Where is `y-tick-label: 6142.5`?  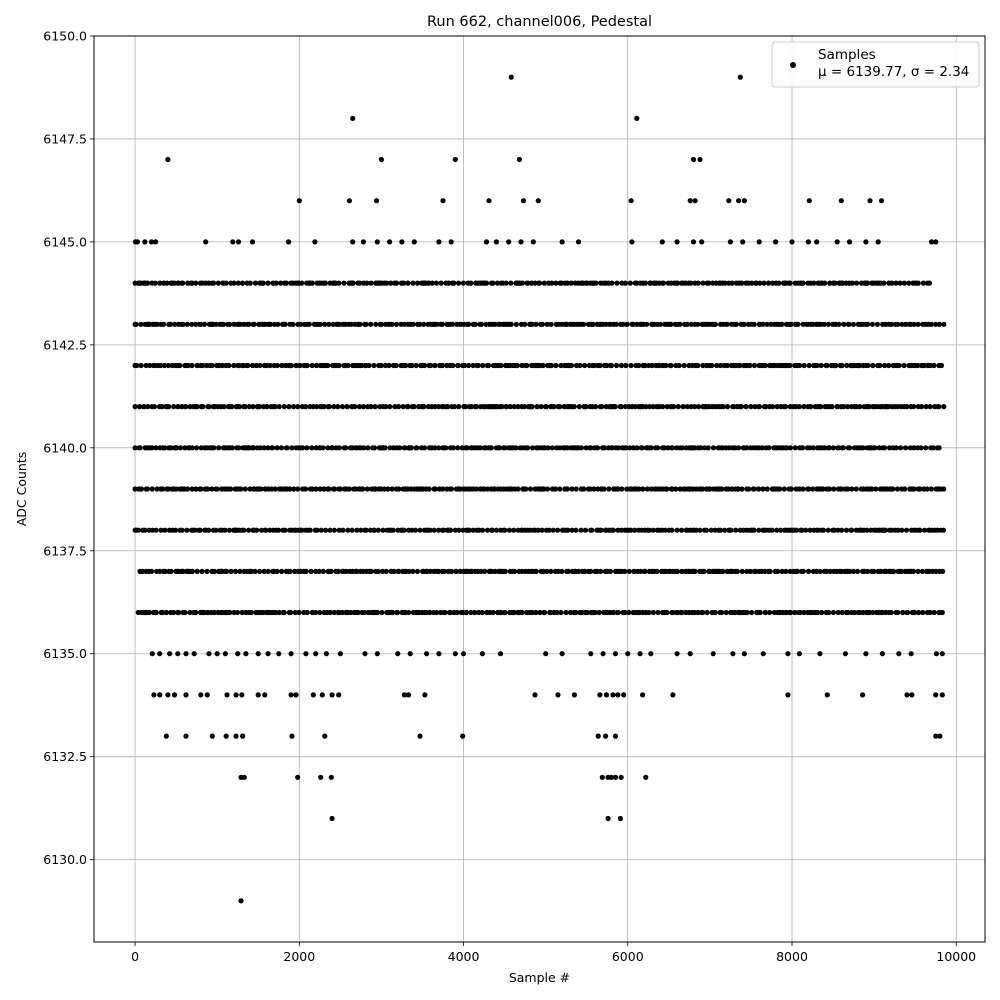 y-tick-label: 6142.5 is located at coordinates (65, 344).